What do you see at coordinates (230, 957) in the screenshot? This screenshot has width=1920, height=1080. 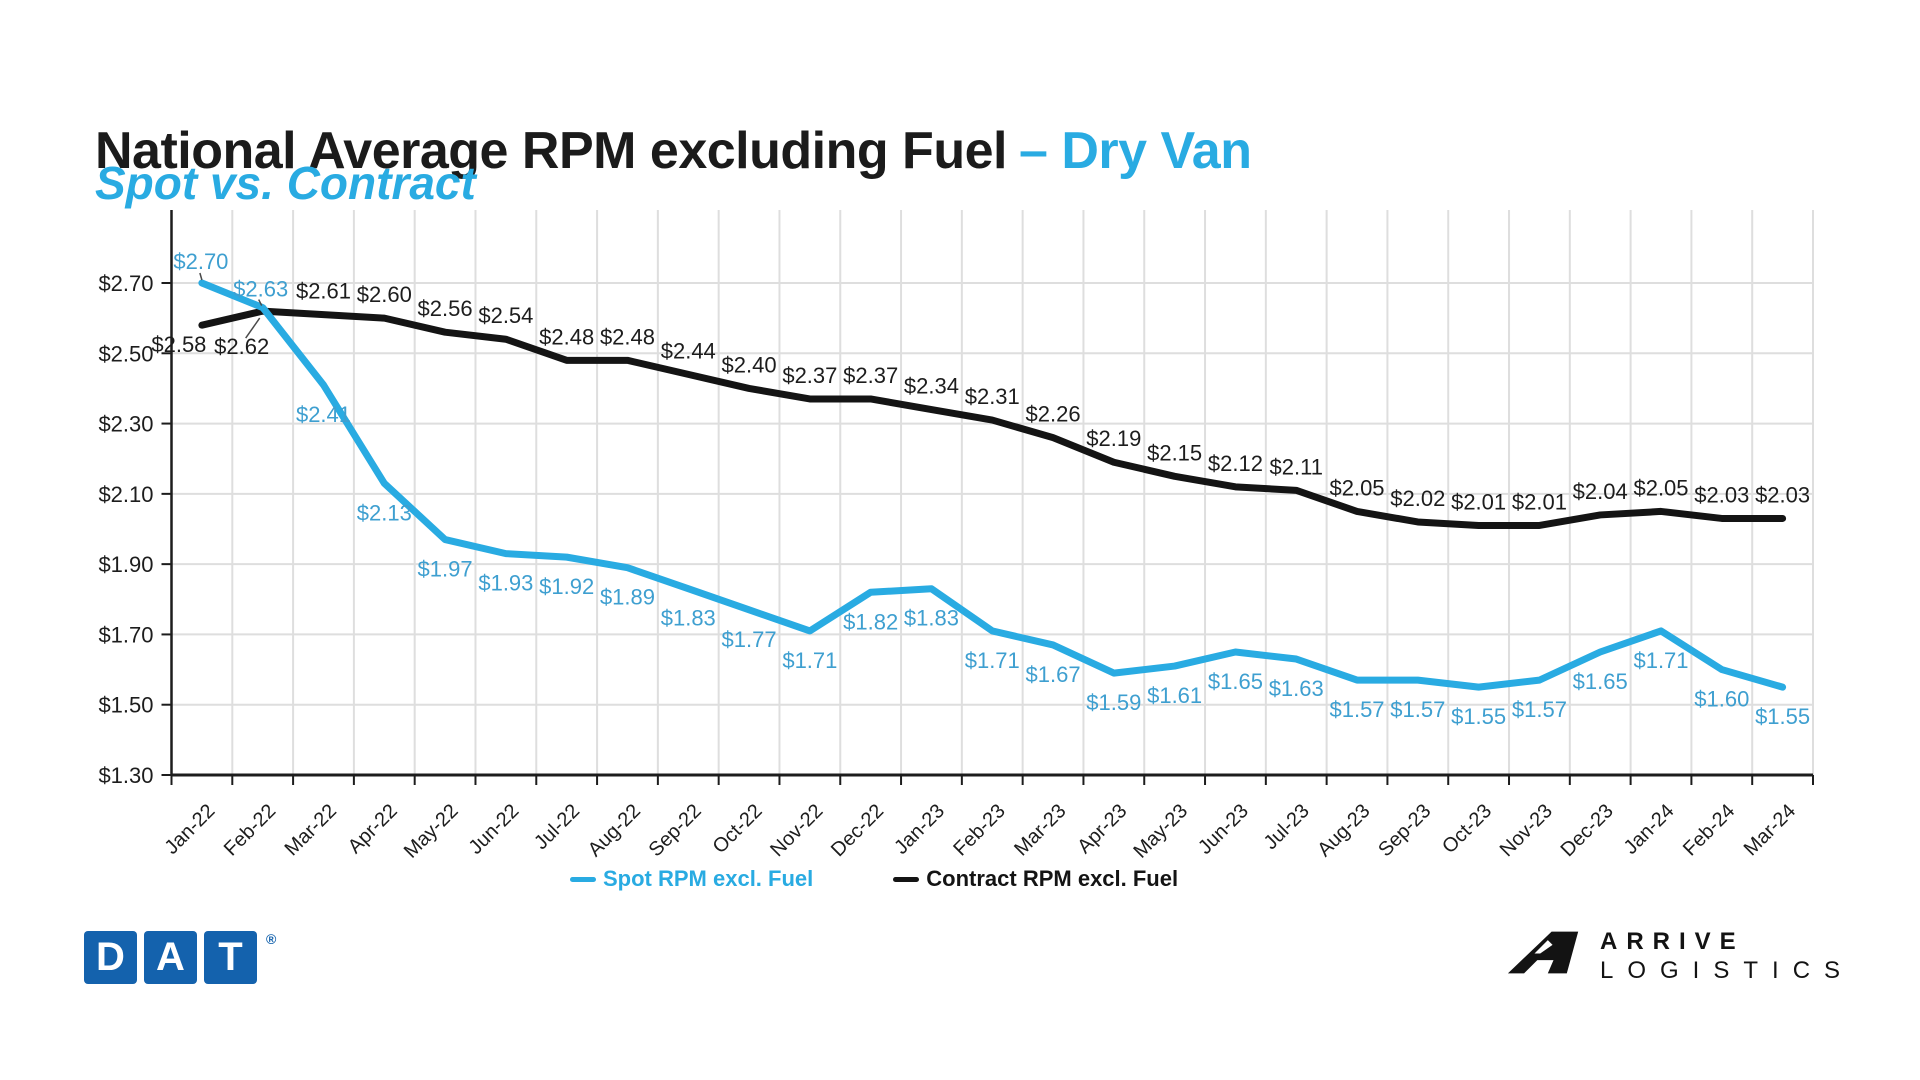 I see `dat-letter-t: T` at bounding box center [230, 957].